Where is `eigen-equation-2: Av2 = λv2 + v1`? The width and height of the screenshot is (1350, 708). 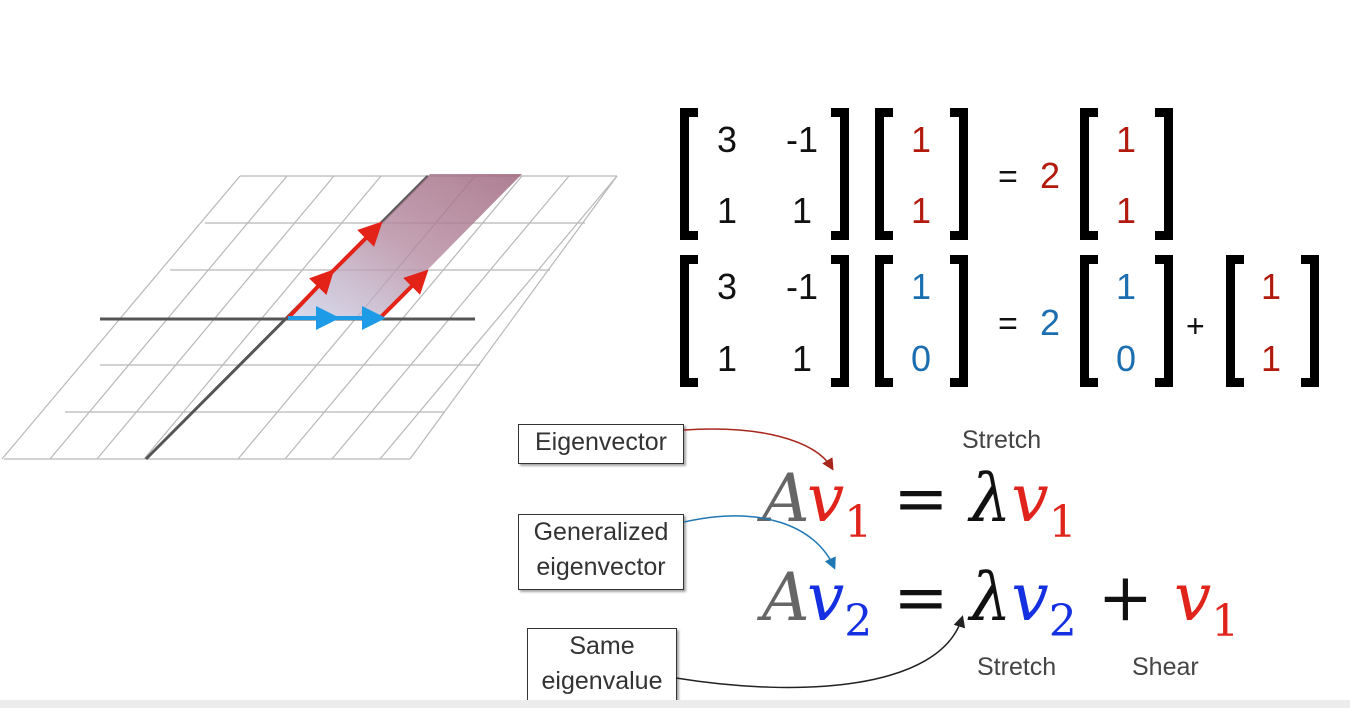
eigen-equation-2: Av2 = λv2 + v1 is located at coordinates (1000, 603).